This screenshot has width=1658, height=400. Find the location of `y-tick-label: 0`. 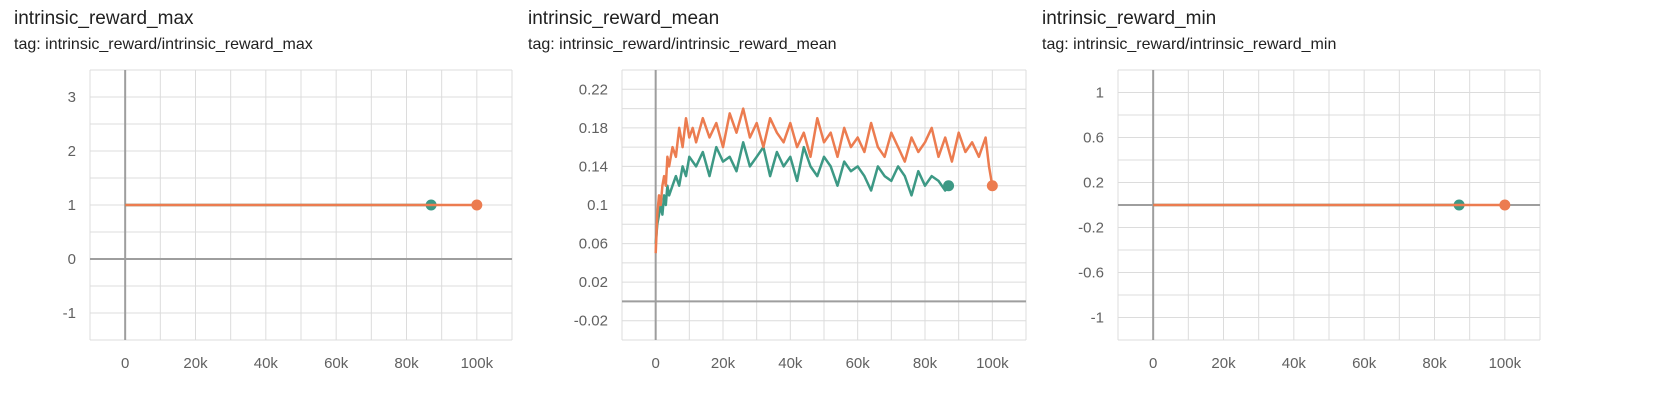

y-tick-label: 0 is located at coordinates (72, 259).